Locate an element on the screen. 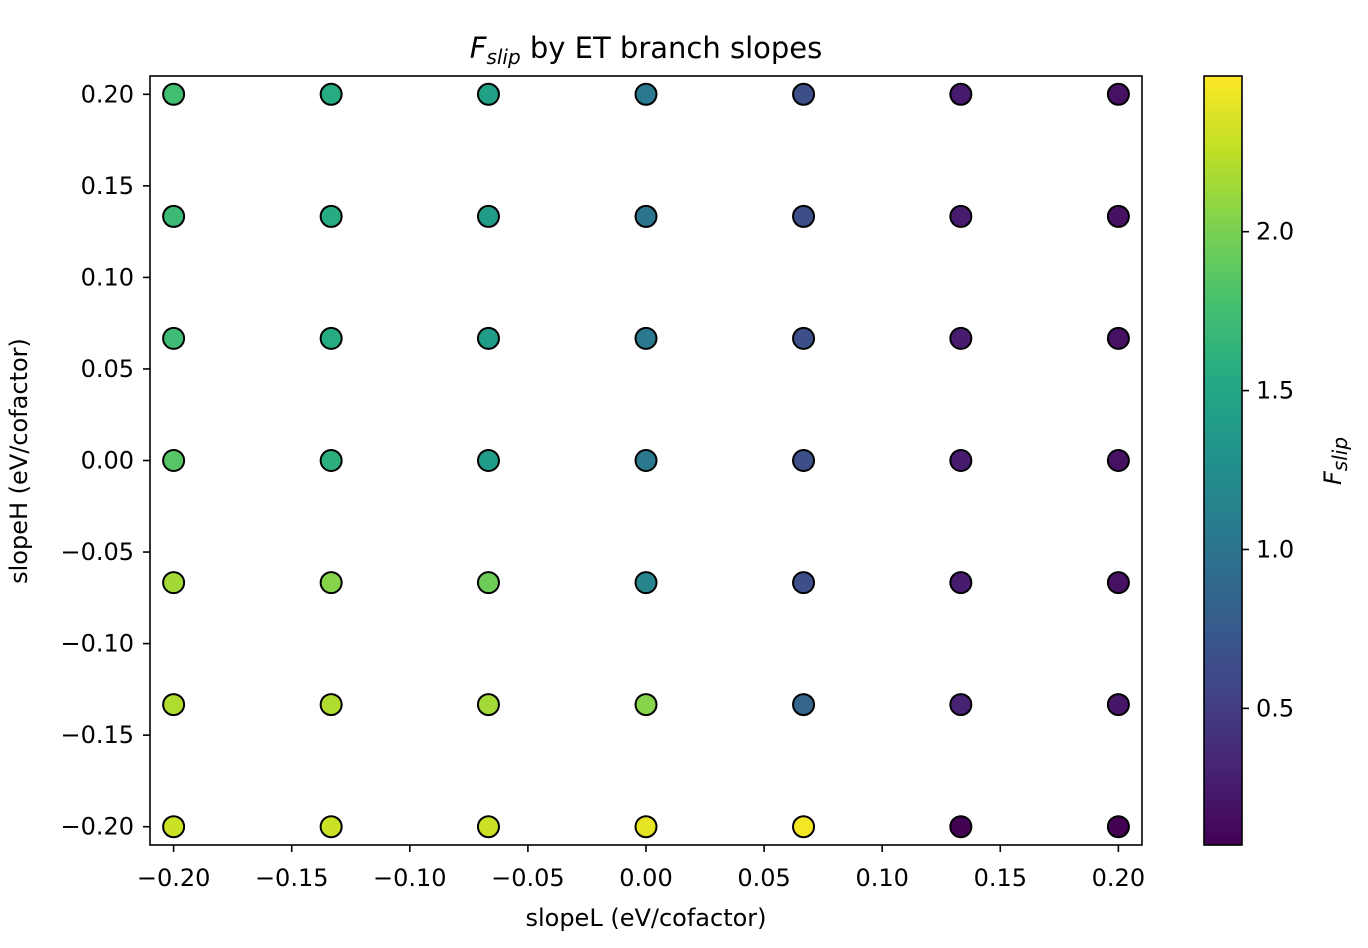 Image resolution: width=1368 pixels, height=948 pixels. y-tick-label: −0.10 is located at coordinates (97, 644).